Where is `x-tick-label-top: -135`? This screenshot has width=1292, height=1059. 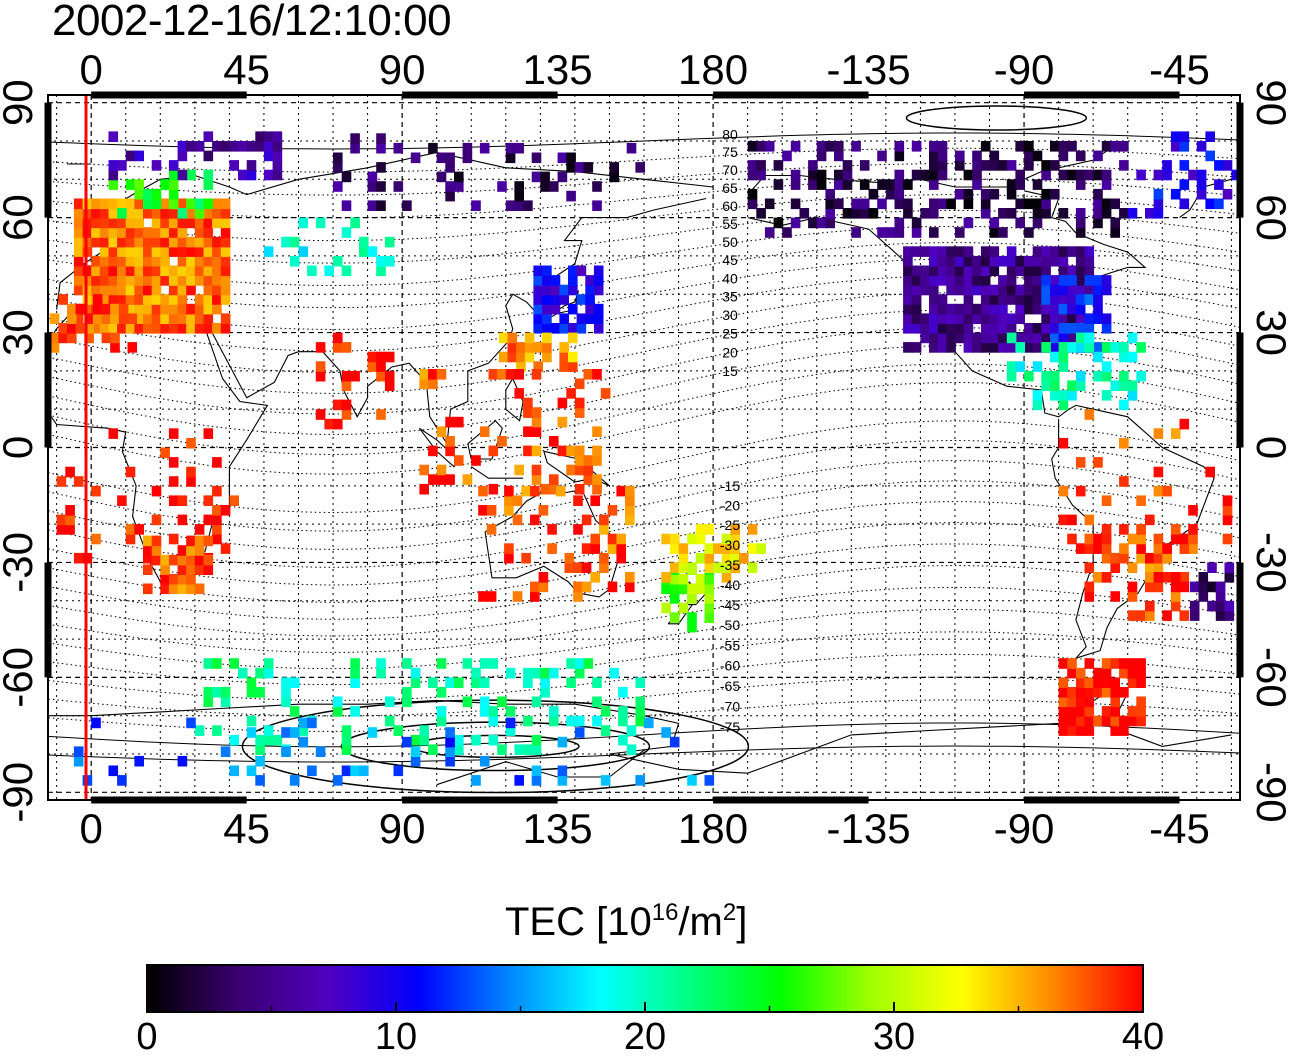
x-tick-label-top: -135 is located at coordinates (869, 69).